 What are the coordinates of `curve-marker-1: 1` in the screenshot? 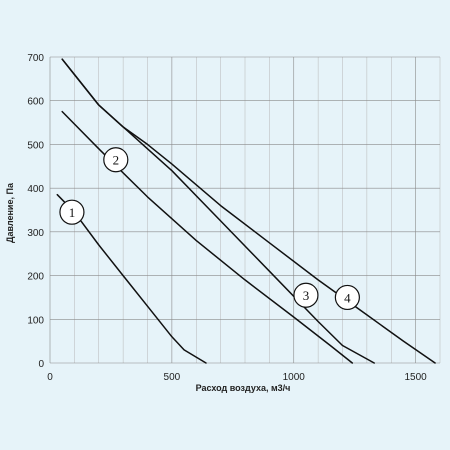 It's located at (72, 212).